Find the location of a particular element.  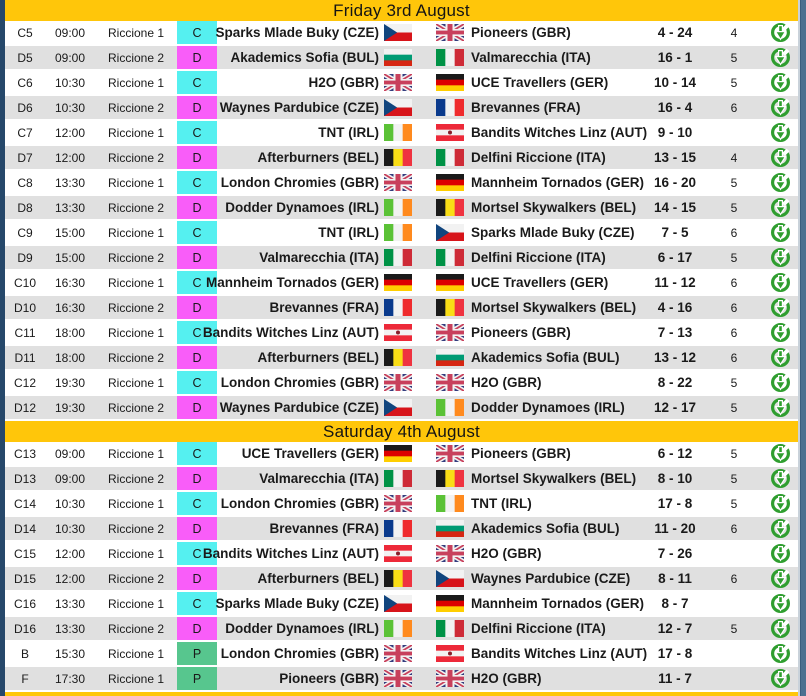

home-team-name: Sparks Mlade Buky (CZE) is located at coordinates (297, 32).